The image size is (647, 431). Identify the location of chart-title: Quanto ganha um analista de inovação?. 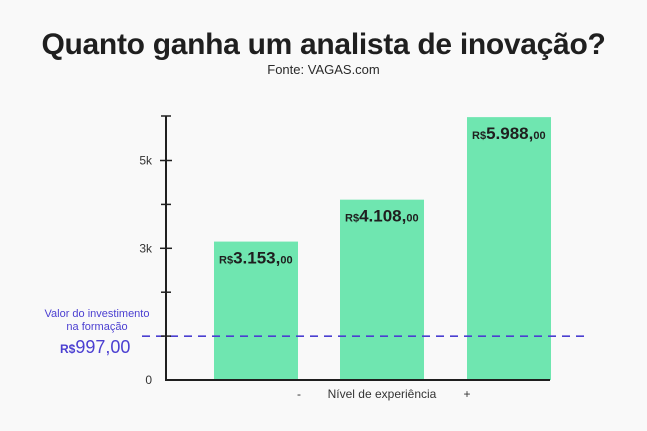
(323, 44).